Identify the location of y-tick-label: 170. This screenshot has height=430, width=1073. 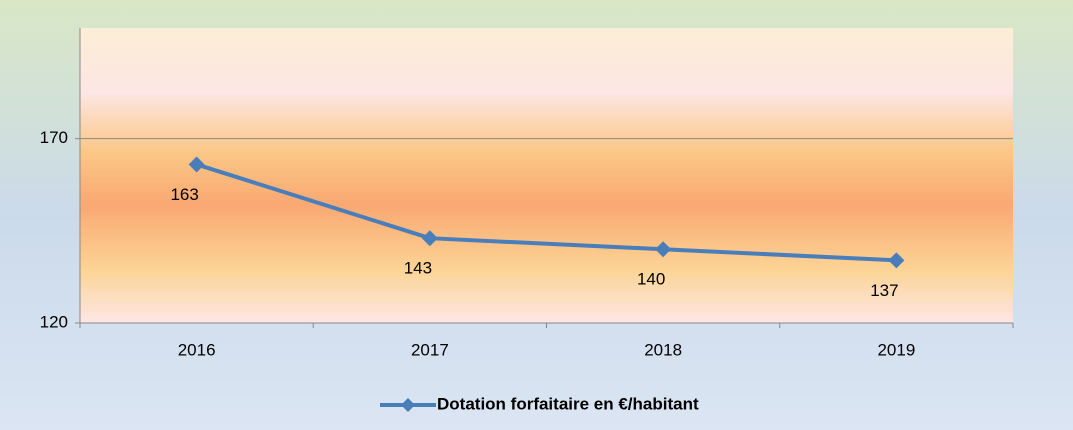
(54, 137).